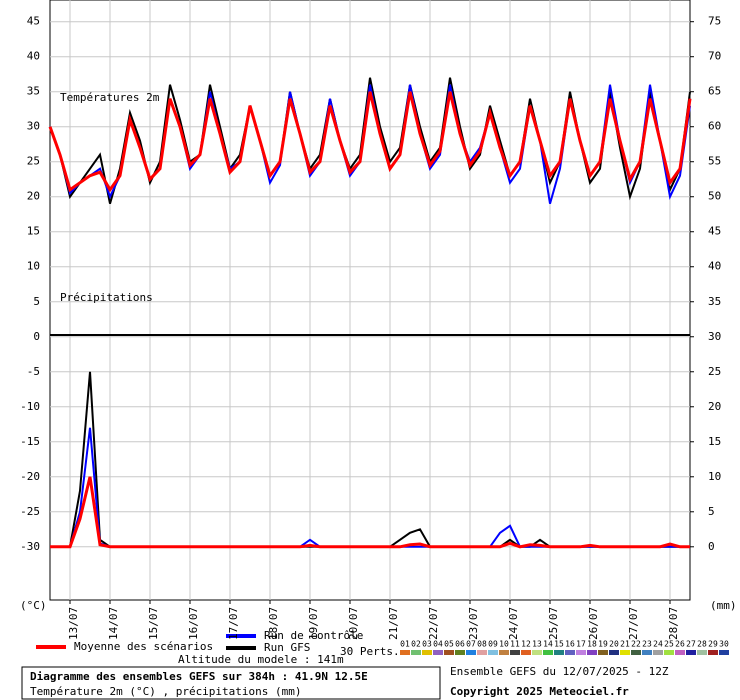  Describe the element at coordinates (714, 161) in the screenshot. I see `y2-tick-label: 55` at that location.